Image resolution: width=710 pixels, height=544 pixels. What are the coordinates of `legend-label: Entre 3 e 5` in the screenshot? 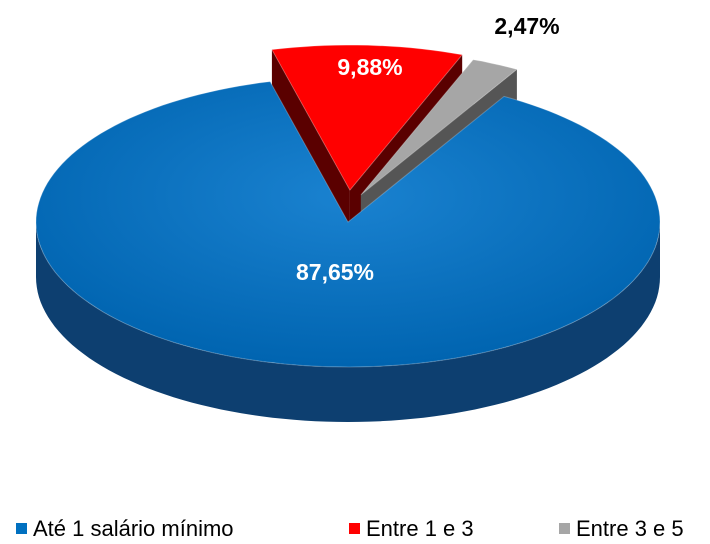 It's located at (630, 528).